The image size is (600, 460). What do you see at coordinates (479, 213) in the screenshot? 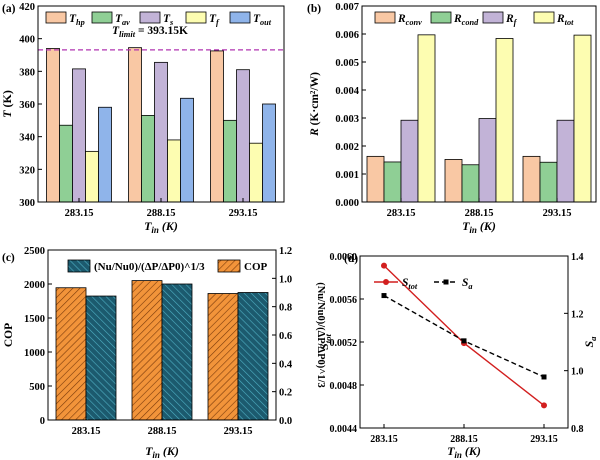
I see `panel-b-xtick-label: 288.15` at bounding box center [479, 213].